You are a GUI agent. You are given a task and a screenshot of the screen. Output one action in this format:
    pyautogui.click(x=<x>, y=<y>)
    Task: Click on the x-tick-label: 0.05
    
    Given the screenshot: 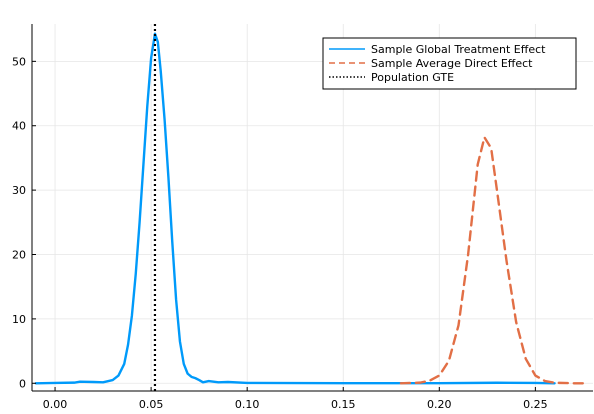 What is the action you would take?
    pyautogui.click(x=151, y=404)
    